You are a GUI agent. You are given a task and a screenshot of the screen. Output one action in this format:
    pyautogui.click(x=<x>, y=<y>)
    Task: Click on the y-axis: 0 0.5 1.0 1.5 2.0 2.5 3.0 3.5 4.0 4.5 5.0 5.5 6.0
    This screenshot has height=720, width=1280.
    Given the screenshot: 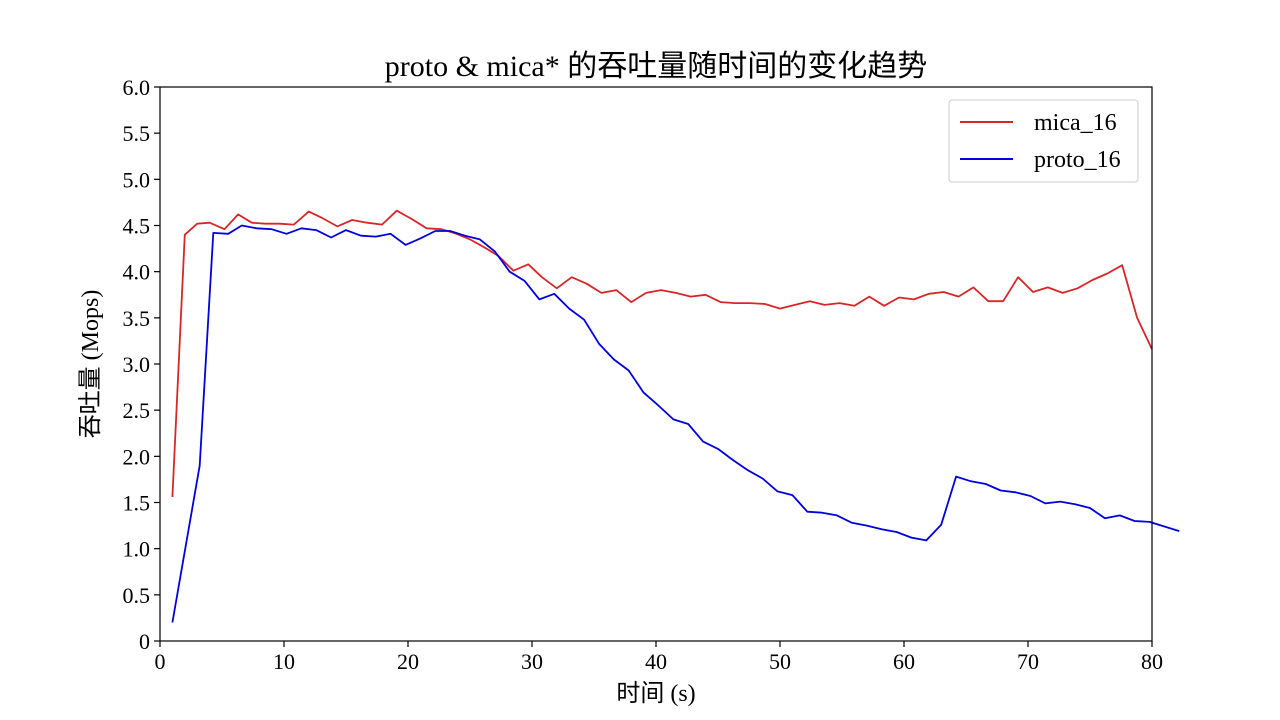 What is the action you would take?
    pyautogui.click(x=141, y=364)
    